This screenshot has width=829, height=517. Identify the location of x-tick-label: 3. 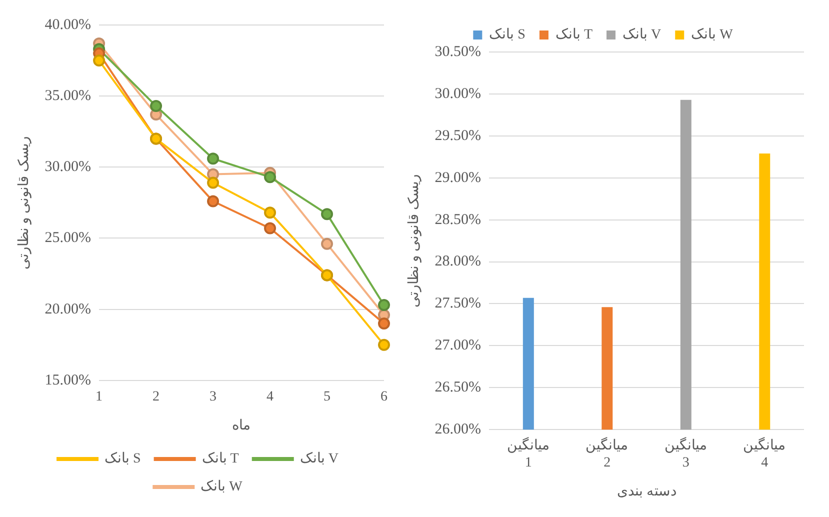
(213, 396).